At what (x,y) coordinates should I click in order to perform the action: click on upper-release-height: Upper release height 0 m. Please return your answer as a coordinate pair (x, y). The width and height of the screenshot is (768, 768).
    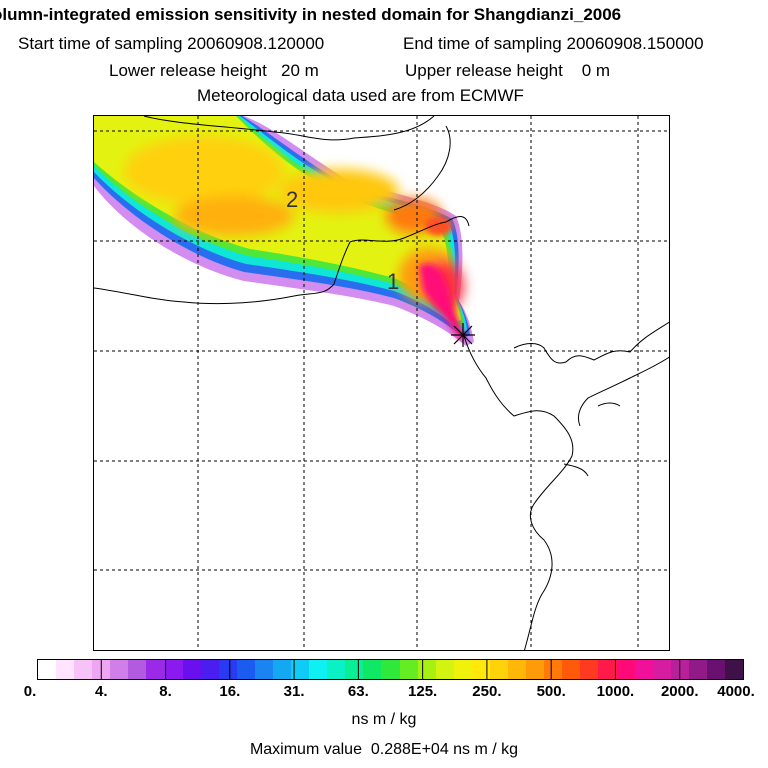
    Looking at the image, I should click on (508, 70).